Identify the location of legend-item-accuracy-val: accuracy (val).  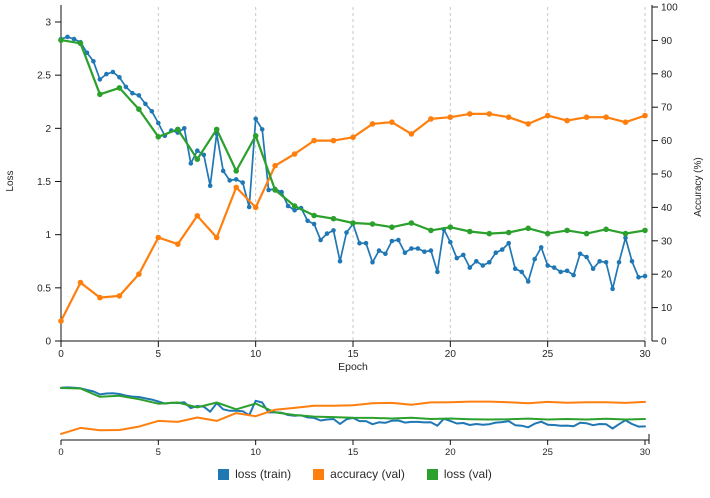
(359, 474).